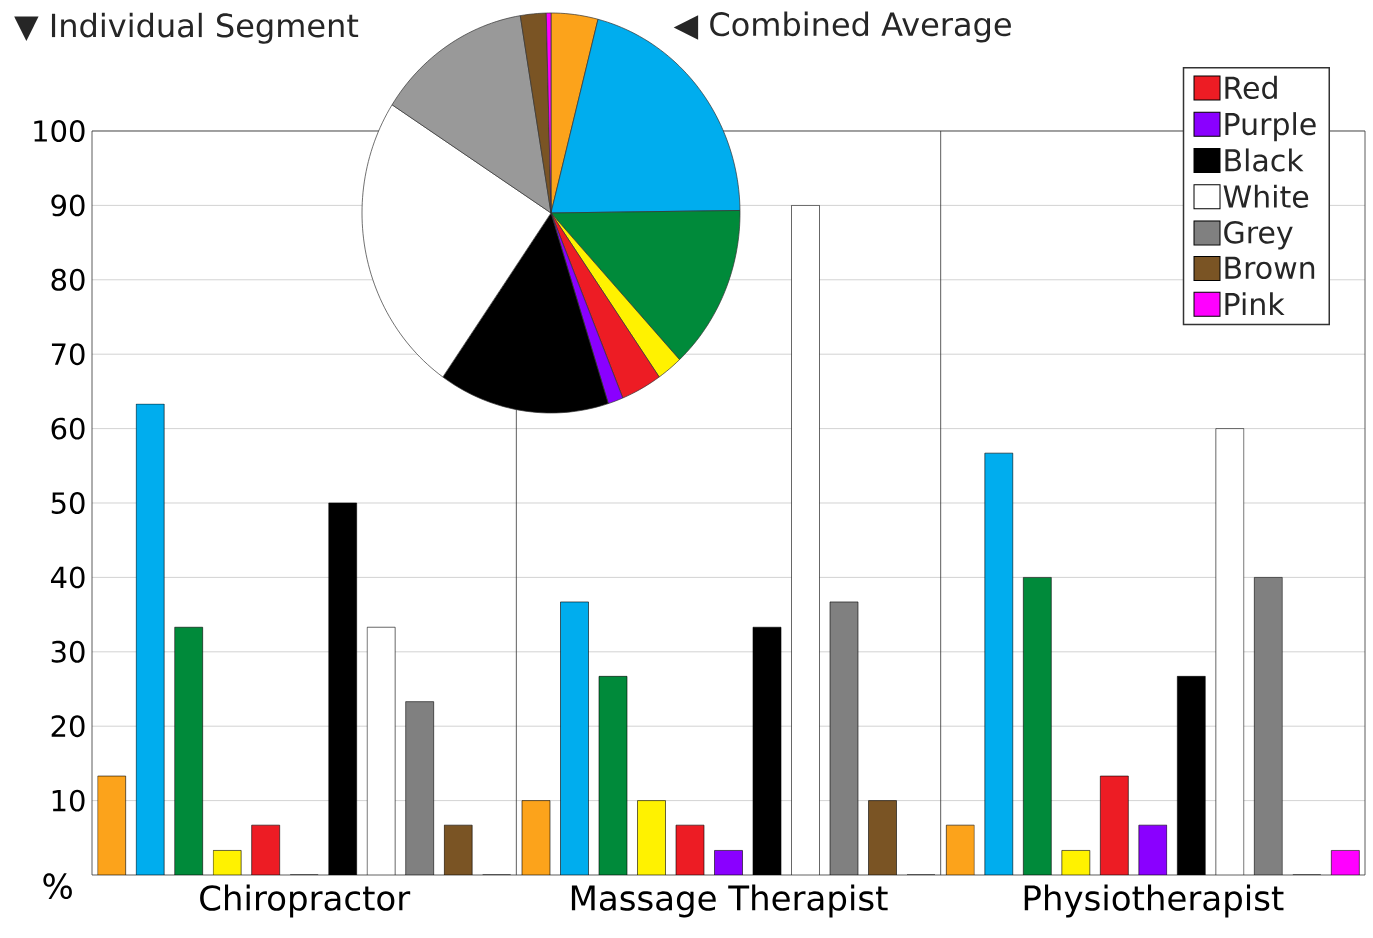 This screenshot has width=1373, height=938. I want to click on y-axis-title: %, so click(57, 886).